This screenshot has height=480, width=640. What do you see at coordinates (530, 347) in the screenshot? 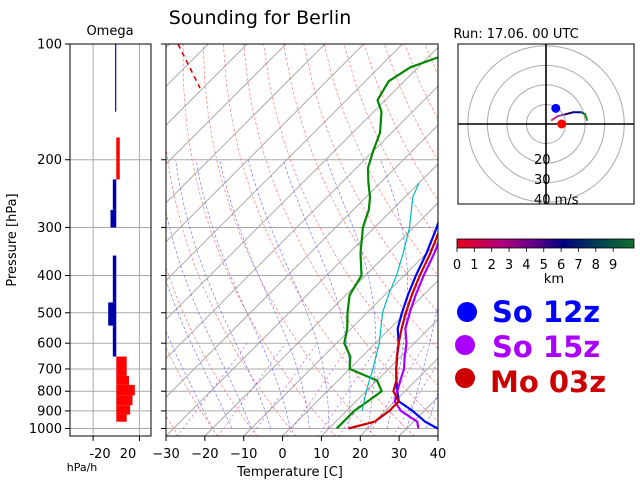
I see `legend: So 12z So 15z Mo 03z` at bounding box center [530, 347].